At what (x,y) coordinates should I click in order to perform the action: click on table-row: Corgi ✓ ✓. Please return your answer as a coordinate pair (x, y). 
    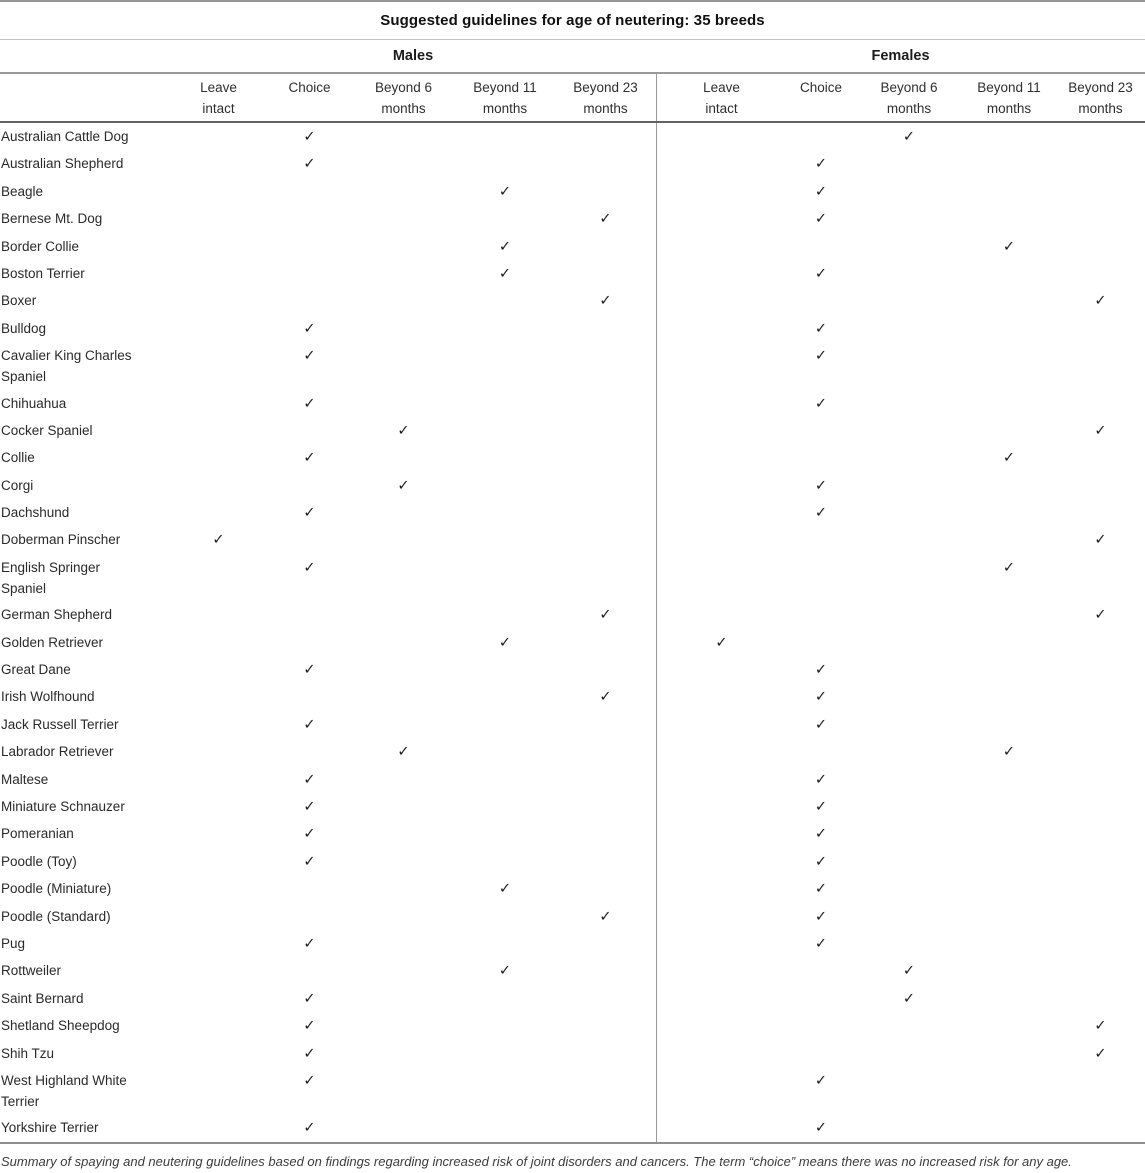
    Looking at the image, I should click on (572, 485).